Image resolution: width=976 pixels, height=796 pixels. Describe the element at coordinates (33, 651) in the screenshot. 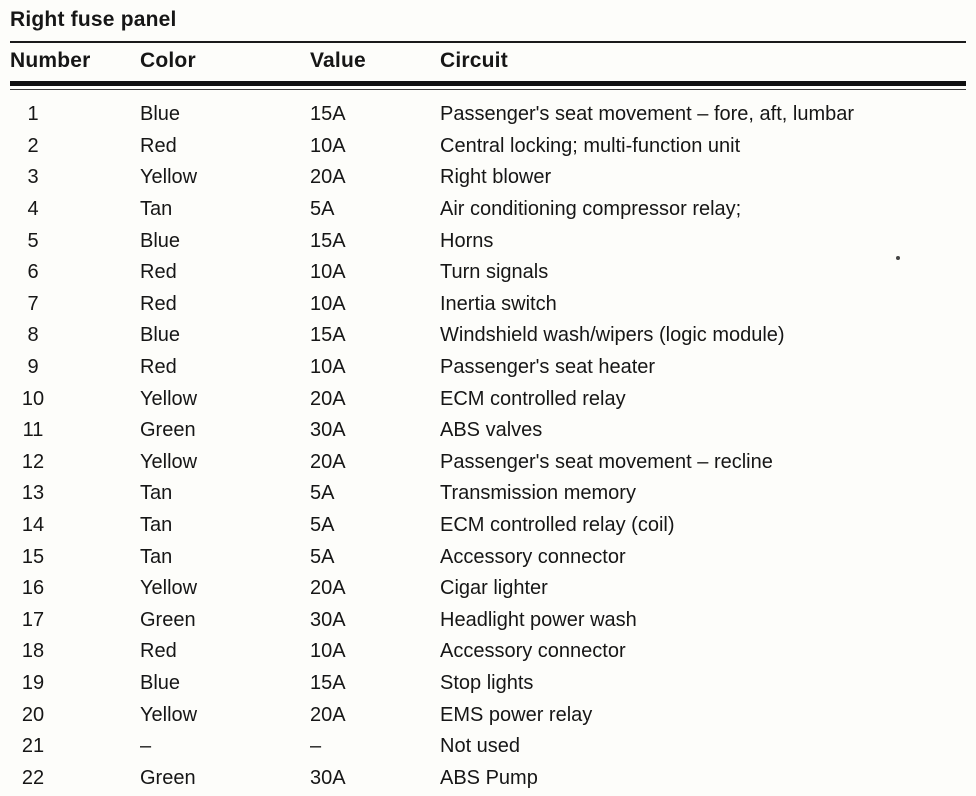

I see `cell-fuse-number: 18` at that location.